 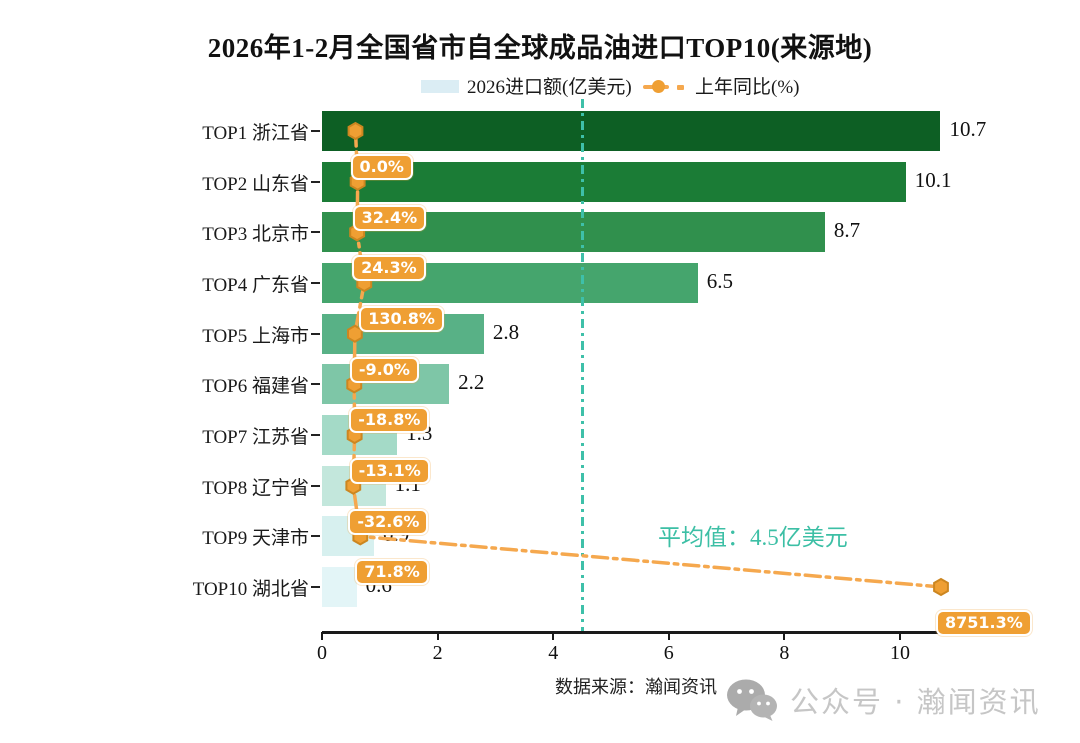 What do you see at coordinates (255, 184) in the screenshot?
I see `category-label: TOP2 山东省` at bounding box center [255, 184].